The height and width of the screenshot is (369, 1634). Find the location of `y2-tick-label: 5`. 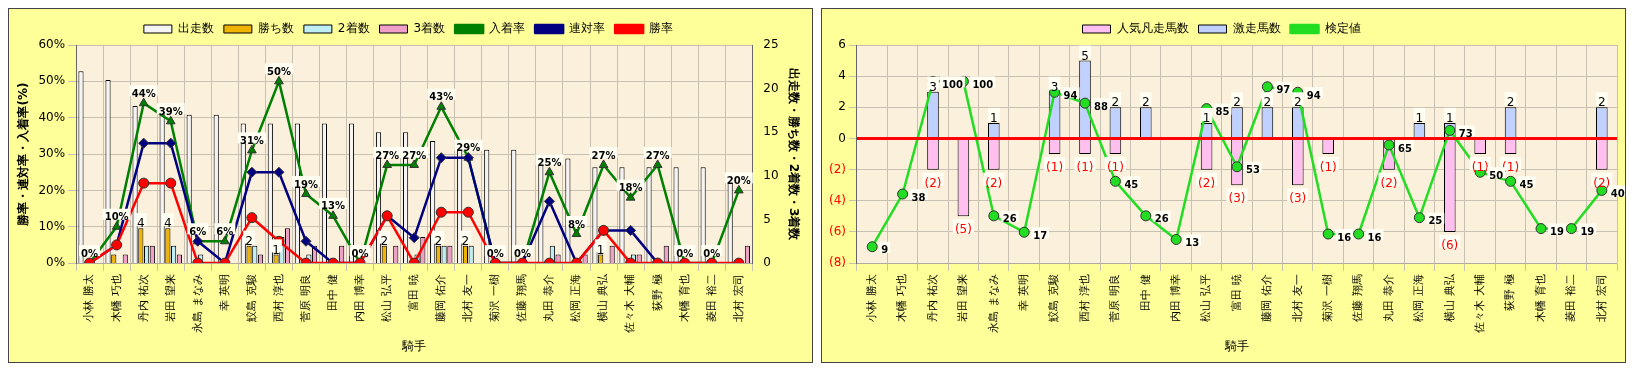

y2-tick-label: 5 is located at coordinates (767, 218).